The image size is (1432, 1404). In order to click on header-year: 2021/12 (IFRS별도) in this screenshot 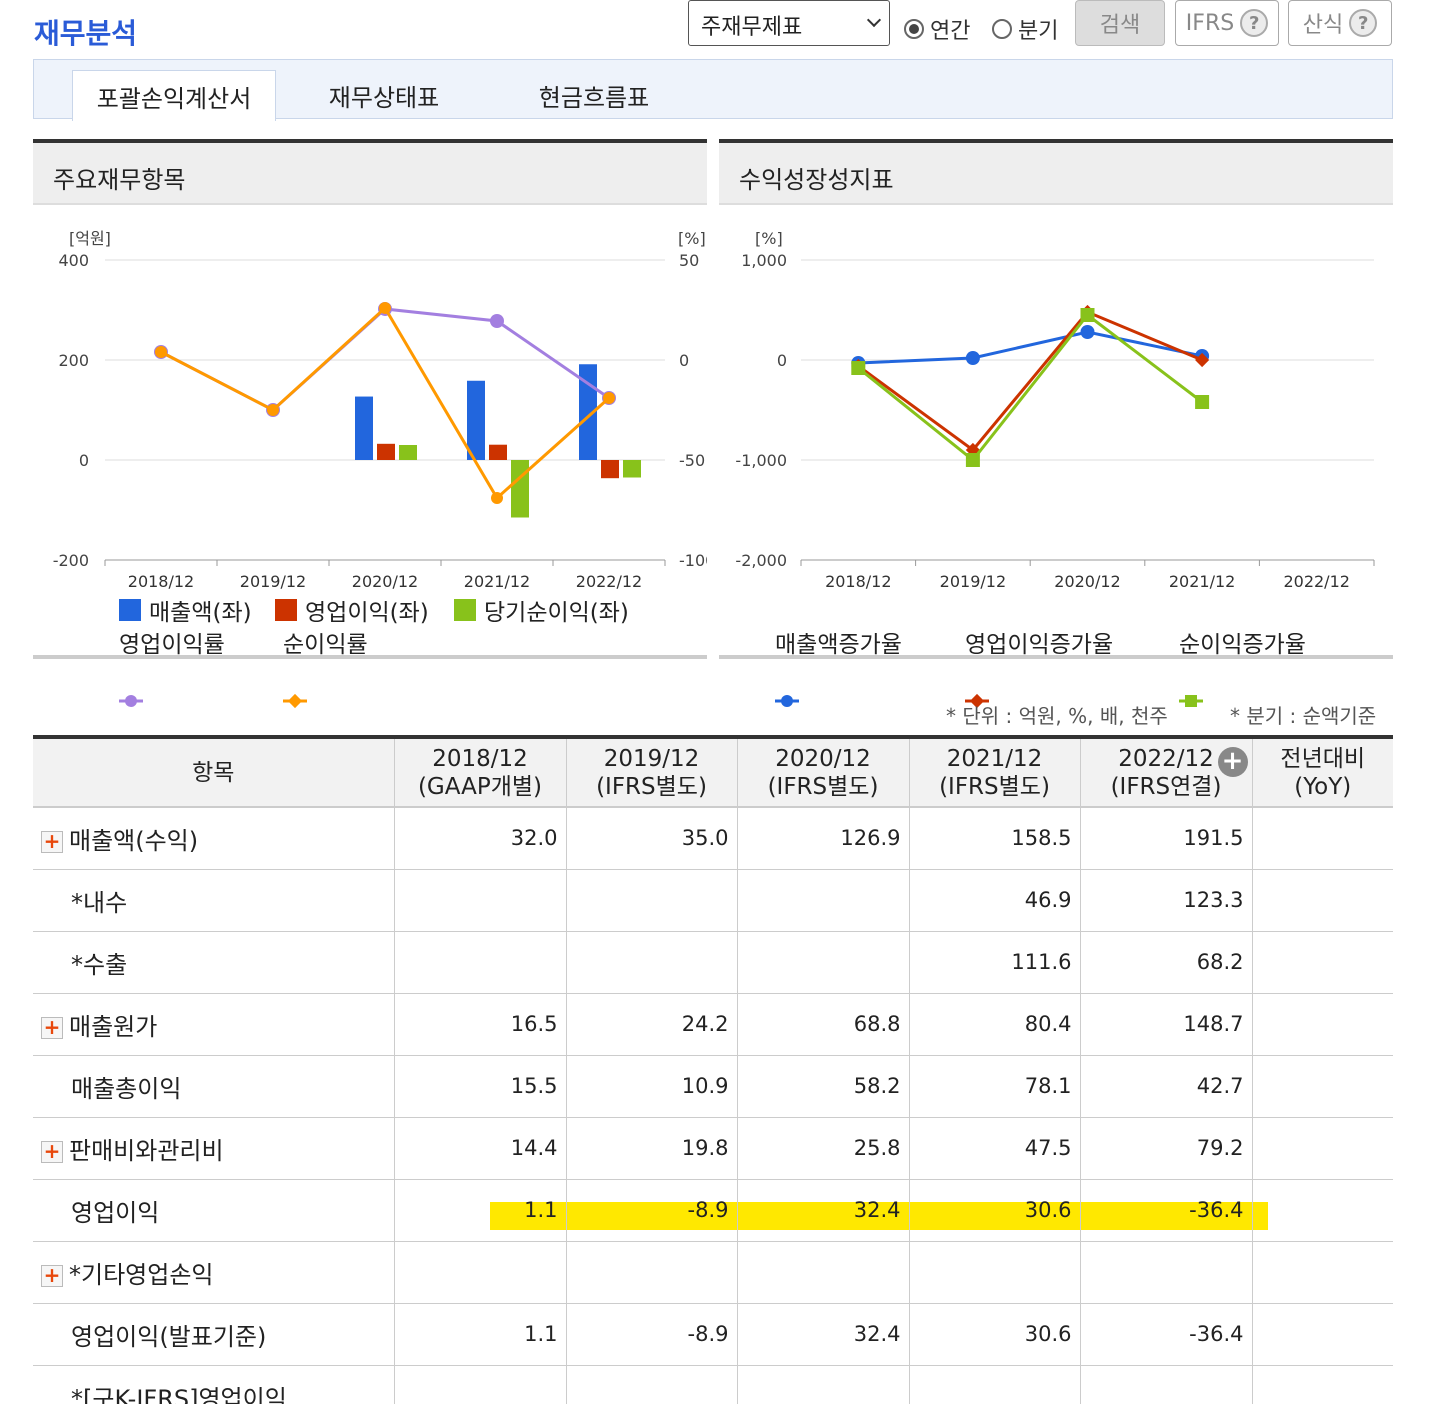, I will do `click(994, 772)`.